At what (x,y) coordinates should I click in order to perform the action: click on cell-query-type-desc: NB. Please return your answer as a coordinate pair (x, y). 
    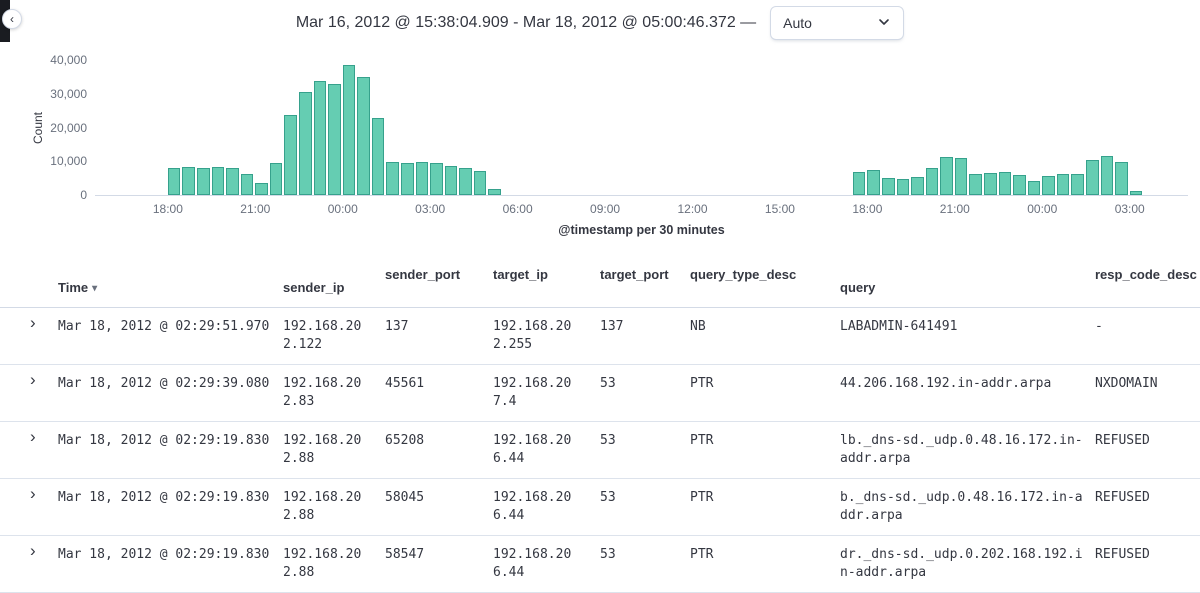
    Looking at the image, I should click on (698, 326).